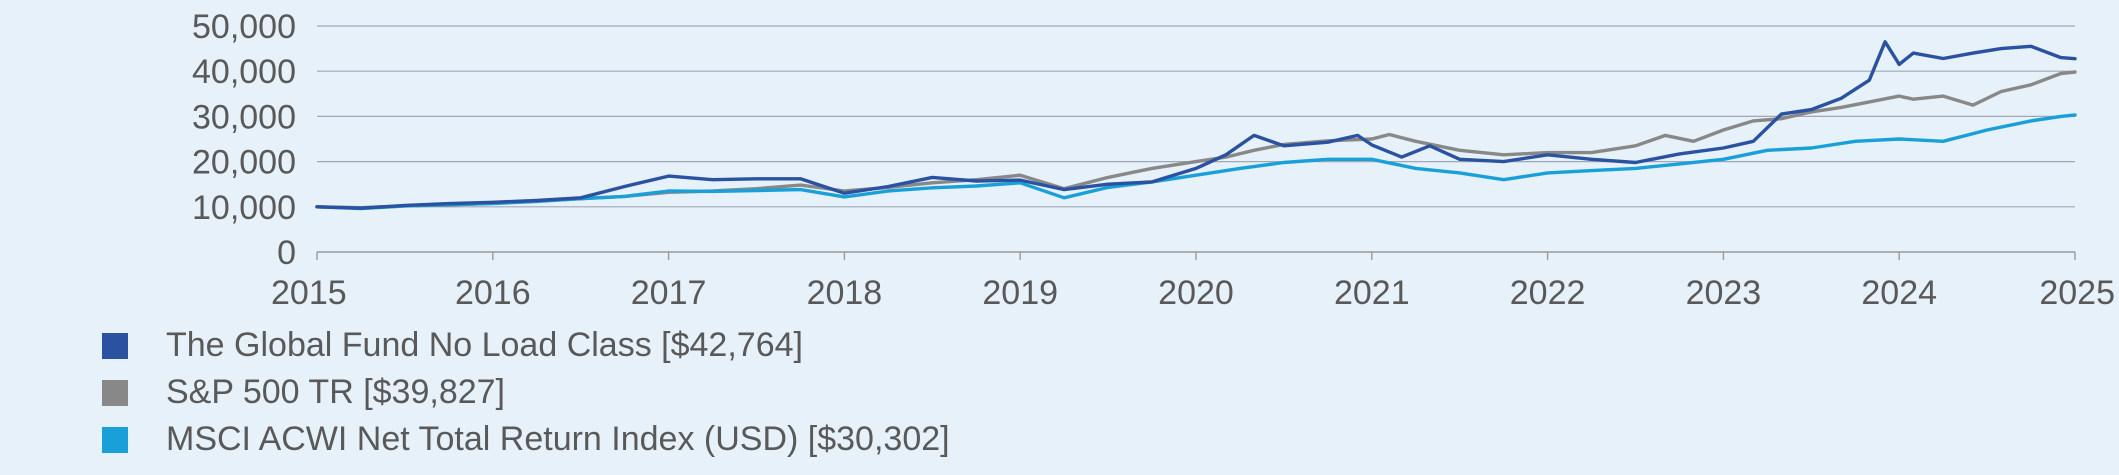 This screenshot has width=2119, height=475. Describe the element at coordinates (493, 293) in the screenshot. I see `x-tick-label: 2016` at that location.